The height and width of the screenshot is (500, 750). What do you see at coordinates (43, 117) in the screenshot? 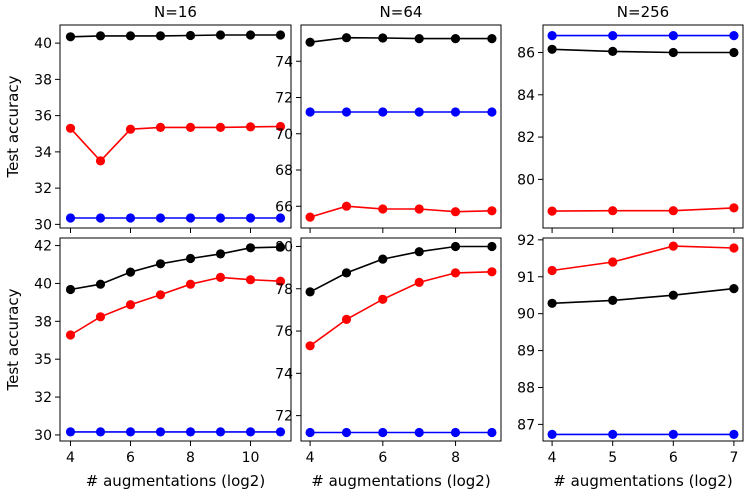
I see `y-tick-label: 36` at bounding box center [43, 117].